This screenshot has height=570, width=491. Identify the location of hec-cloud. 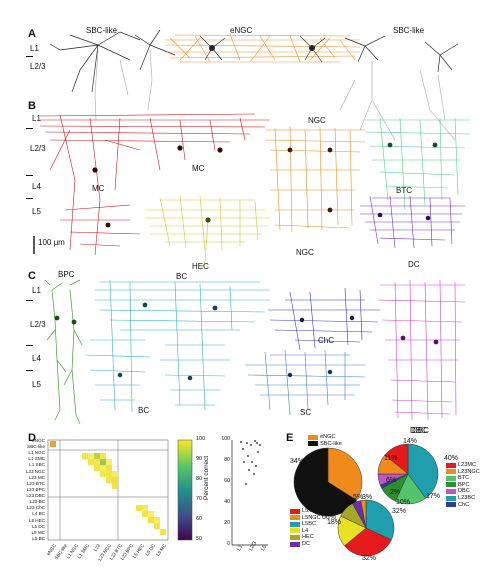
(207, 233).